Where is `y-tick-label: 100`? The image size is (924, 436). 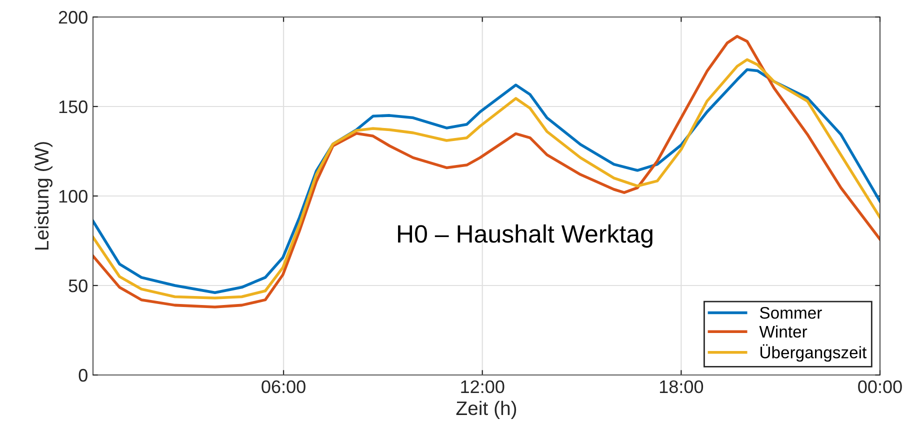 y-tick-label: 100 is located at coordinates (73, 196).